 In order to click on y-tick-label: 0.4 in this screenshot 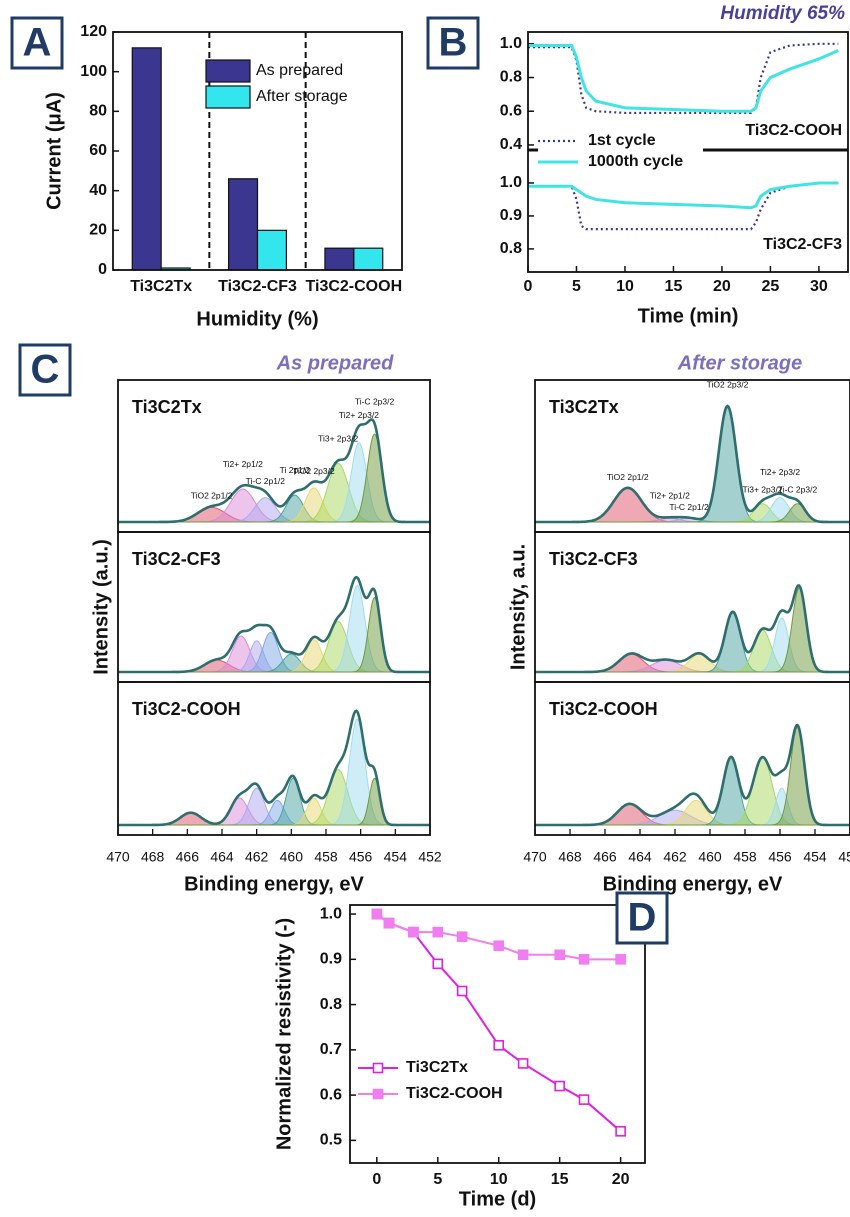, I will do `click(511, 144)`.